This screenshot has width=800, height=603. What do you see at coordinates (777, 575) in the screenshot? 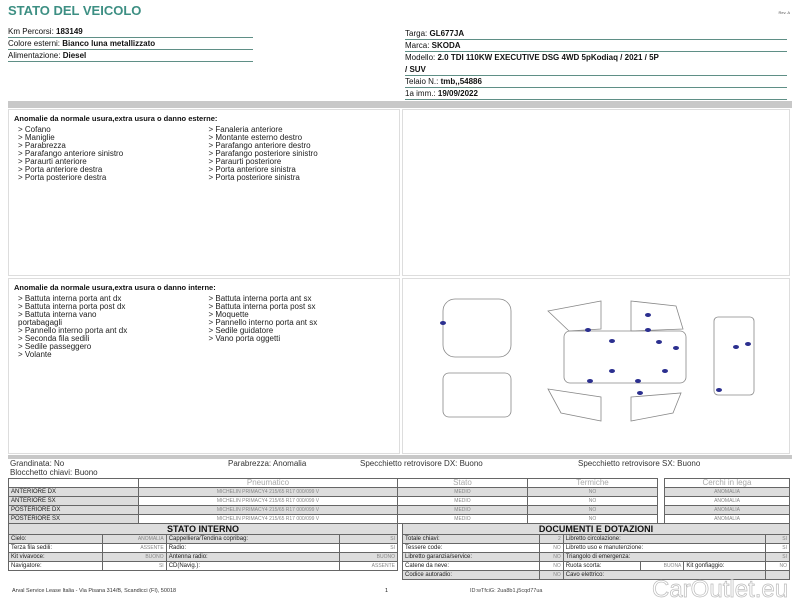
I see `cell-value` at bounding box center [777, 575].